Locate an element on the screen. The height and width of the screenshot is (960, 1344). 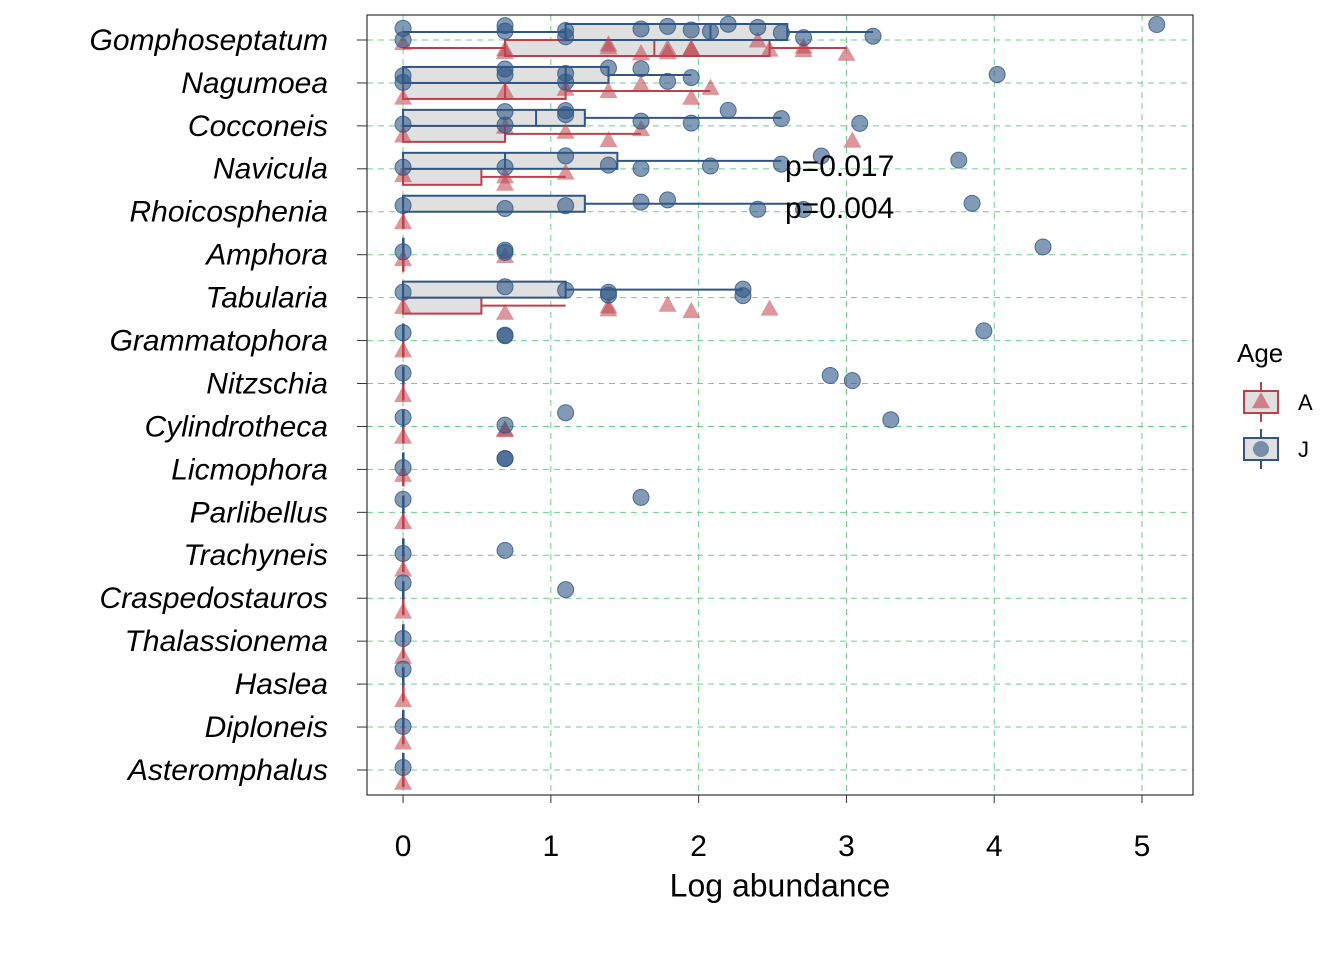
y-tick-label: Parlibellus is located at coordinates (259, 512).